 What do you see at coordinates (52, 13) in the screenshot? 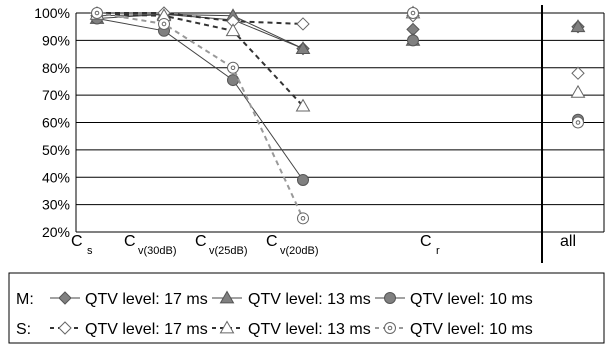
I see `y-tick-label: 100%` at bounding box center [52, 13].